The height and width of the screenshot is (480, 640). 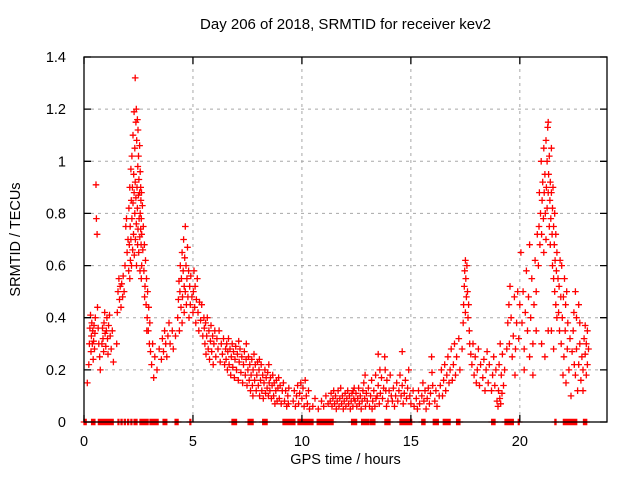 I want to click on x-tick-label: 5, so click(x=193, y=442).